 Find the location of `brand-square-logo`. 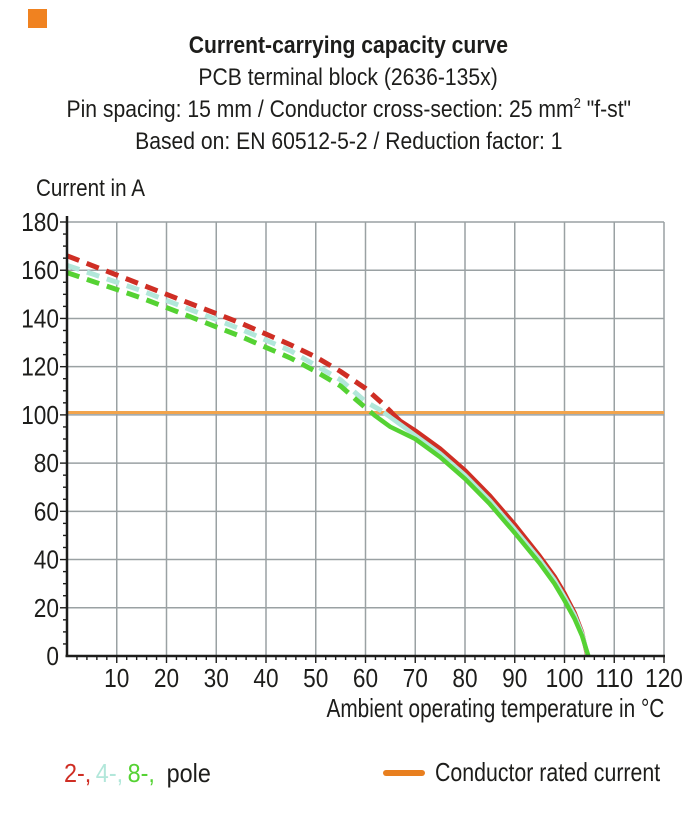

brand-square-logo is located at coordinates (37, 18).